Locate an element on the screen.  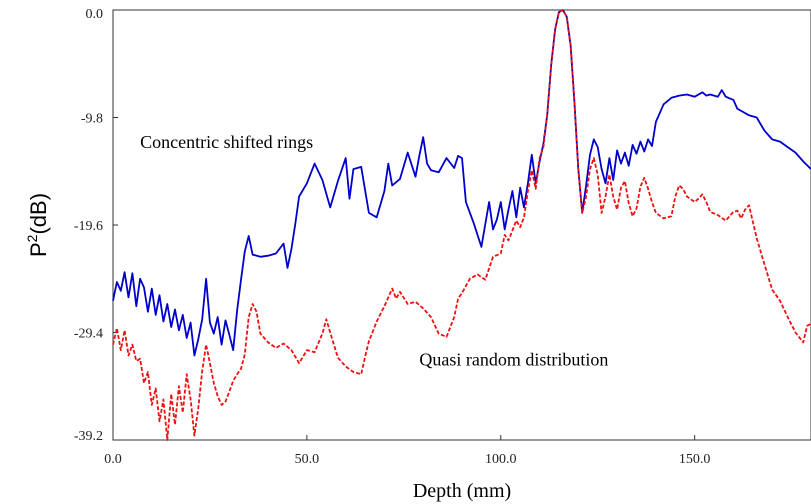
y-axis-title-base: P is located at coordinates (38, 249).